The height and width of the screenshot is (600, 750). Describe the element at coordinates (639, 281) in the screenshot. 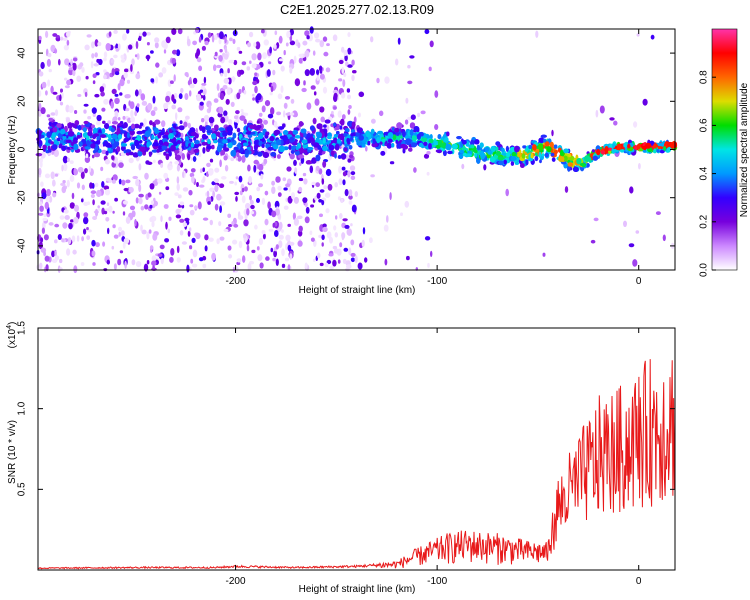

I see `x-tick-label: 0` at that location.